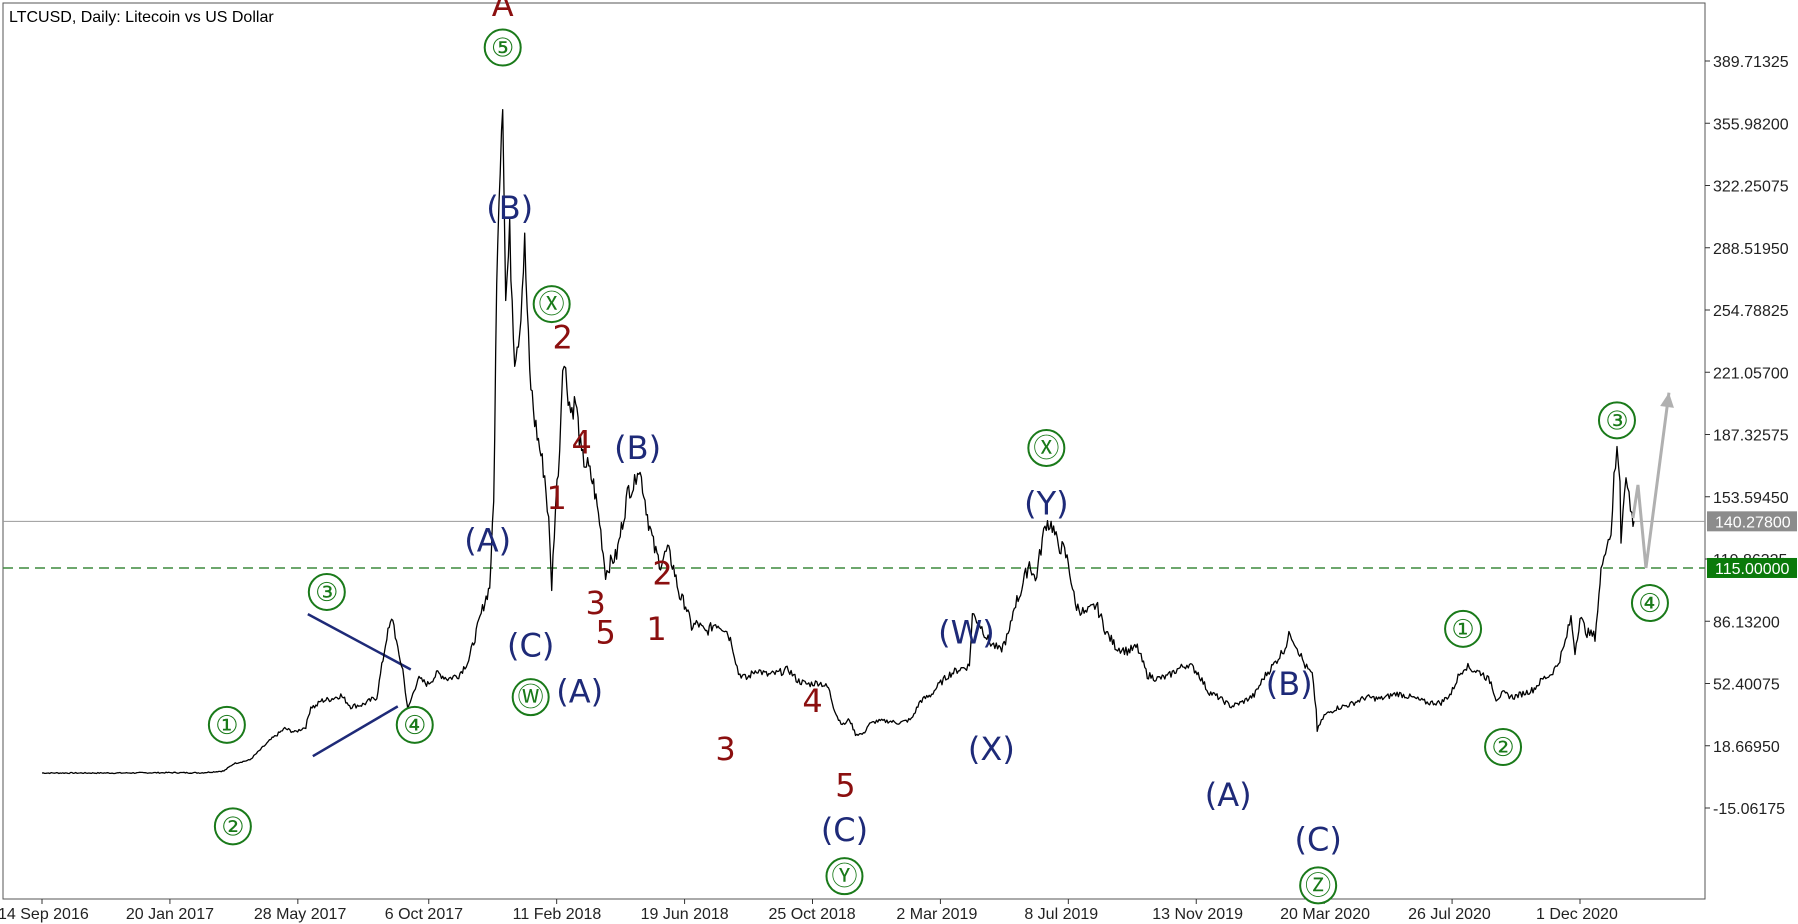  Describe the element at coordinates (1667, 400) in the screenshot. I see `projection-arrowhead` at that location.